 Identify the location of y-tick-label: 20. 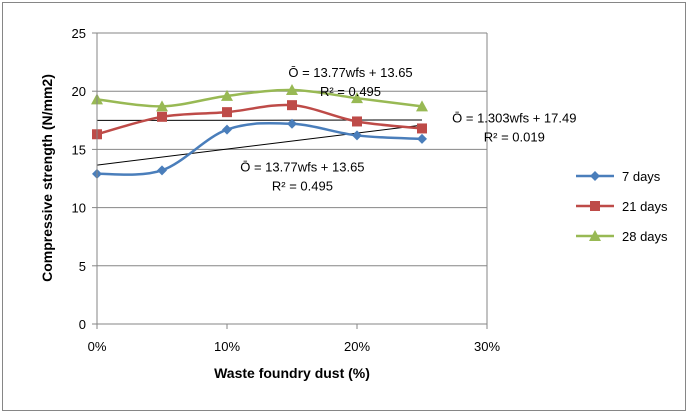
(79, 91).